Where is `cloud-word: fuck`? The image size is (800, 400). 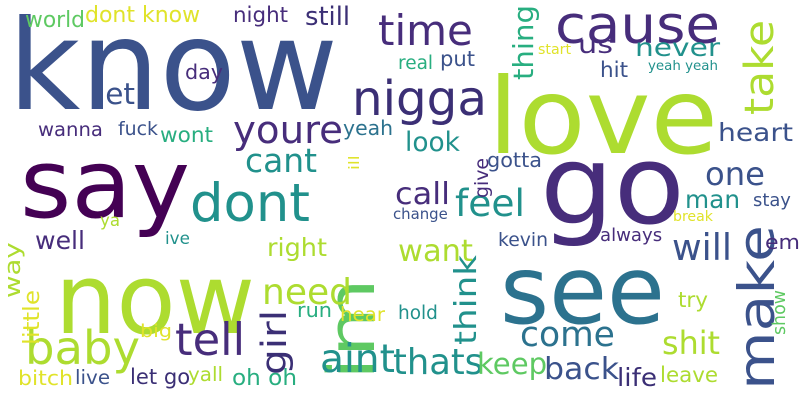 cloud-word: fuck is located at coordinates (138, 129).